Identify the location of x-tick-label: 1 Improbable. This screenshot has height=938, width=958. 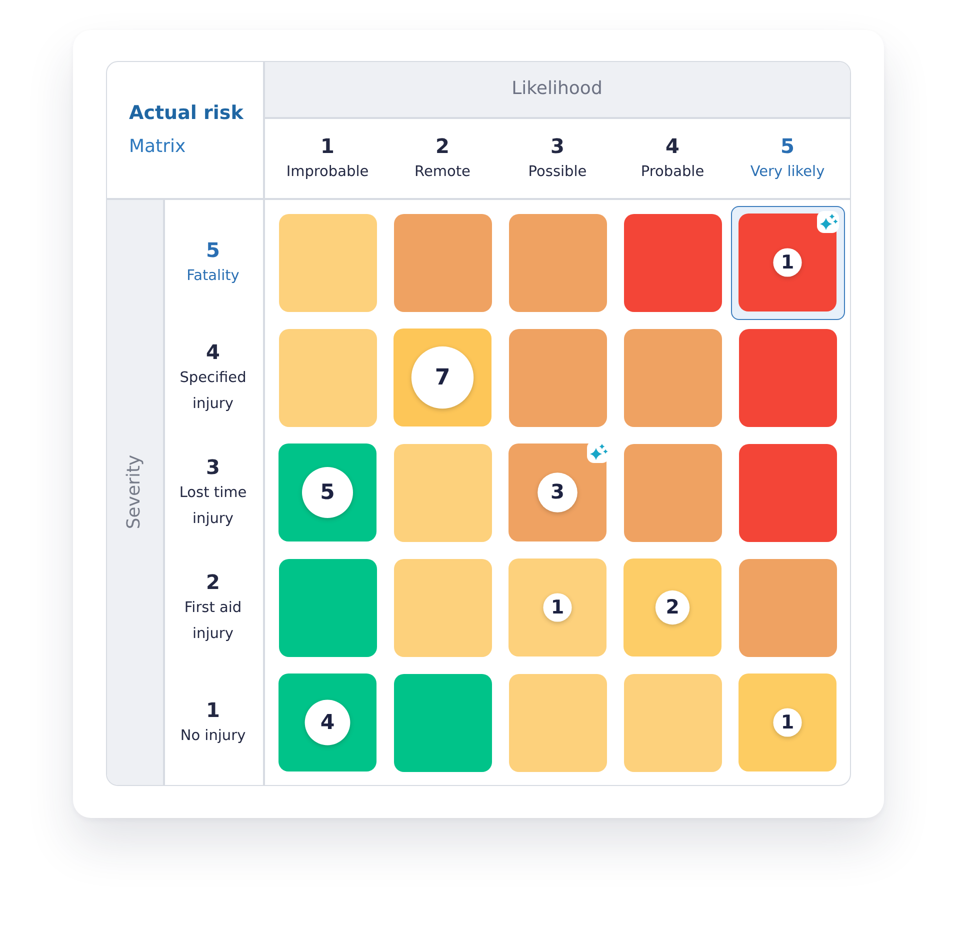
(327, 157).